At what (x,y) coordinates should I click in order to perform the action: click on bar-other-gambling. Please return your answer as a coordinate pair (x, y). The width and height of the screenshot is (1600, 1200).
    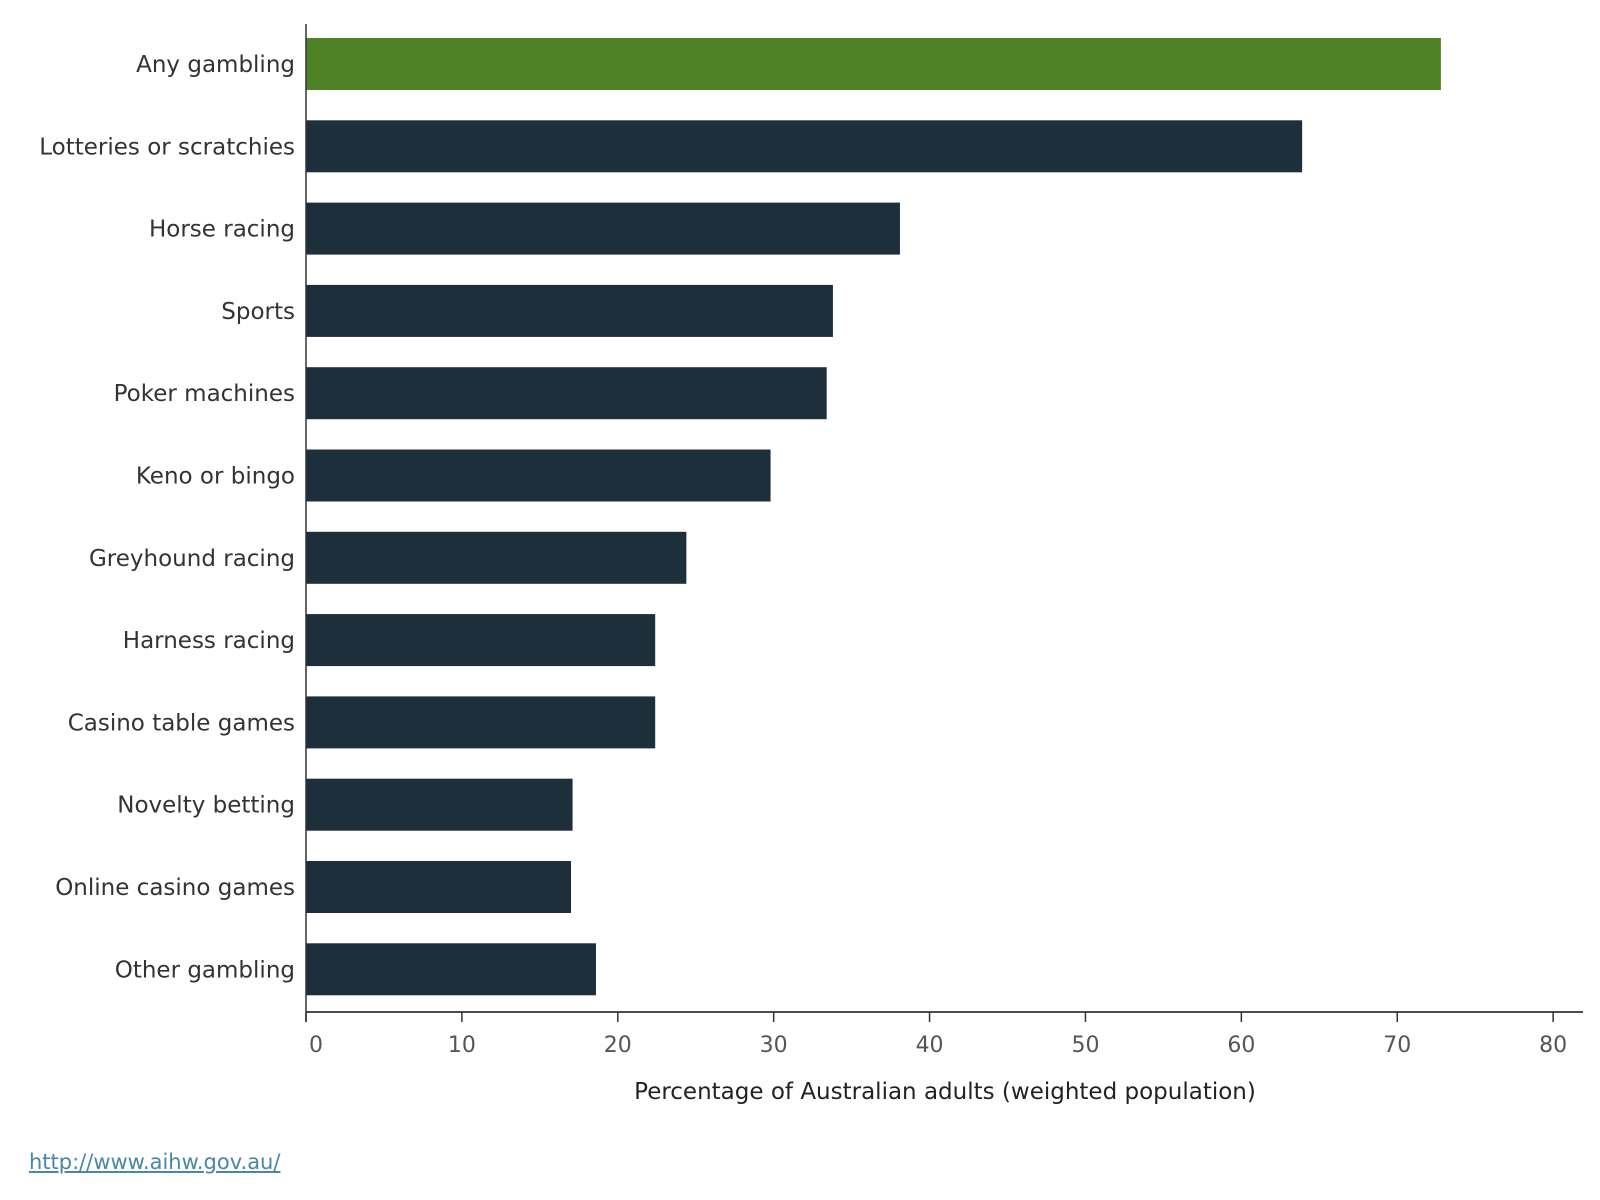
    Looking at the image, I should click on (451, 969).